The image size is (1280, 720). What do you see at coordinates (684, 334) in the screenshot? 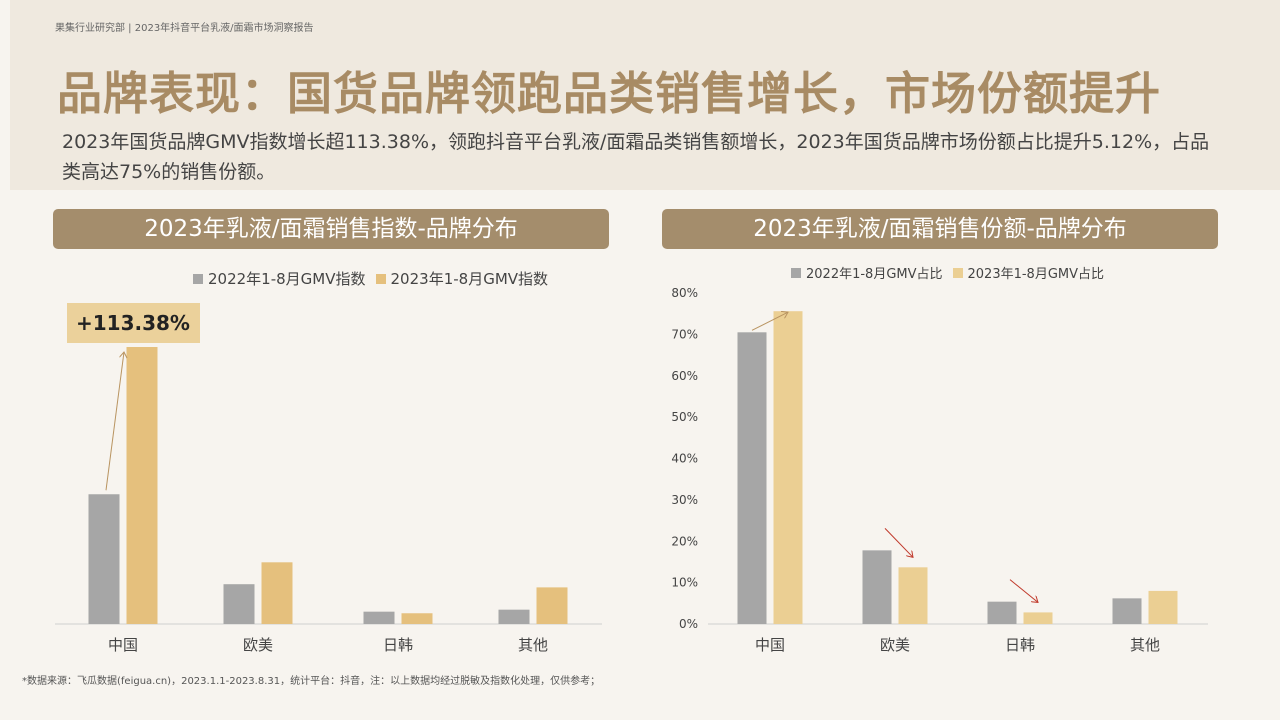
I see `y-tick-label: 70%` at bounding box center [684, 334].